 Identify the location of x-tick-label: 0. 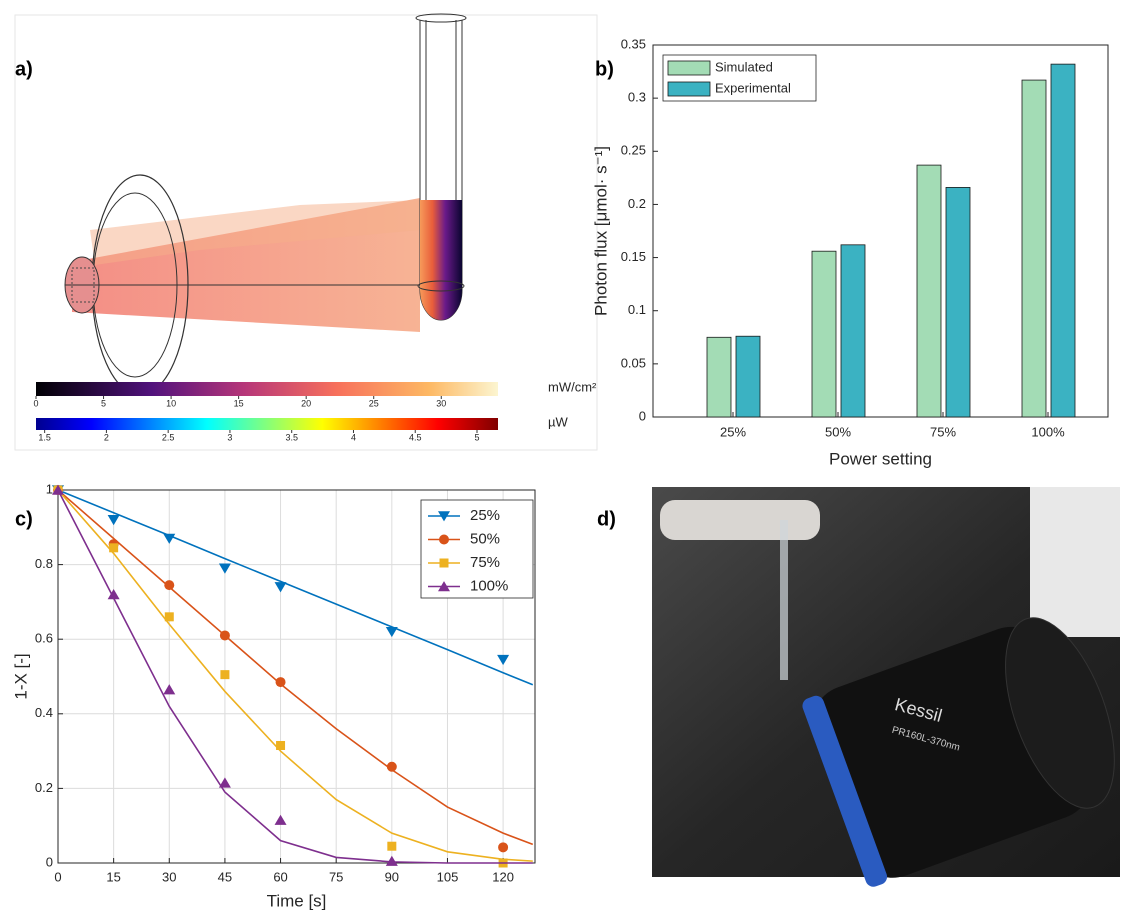
(57, 876).